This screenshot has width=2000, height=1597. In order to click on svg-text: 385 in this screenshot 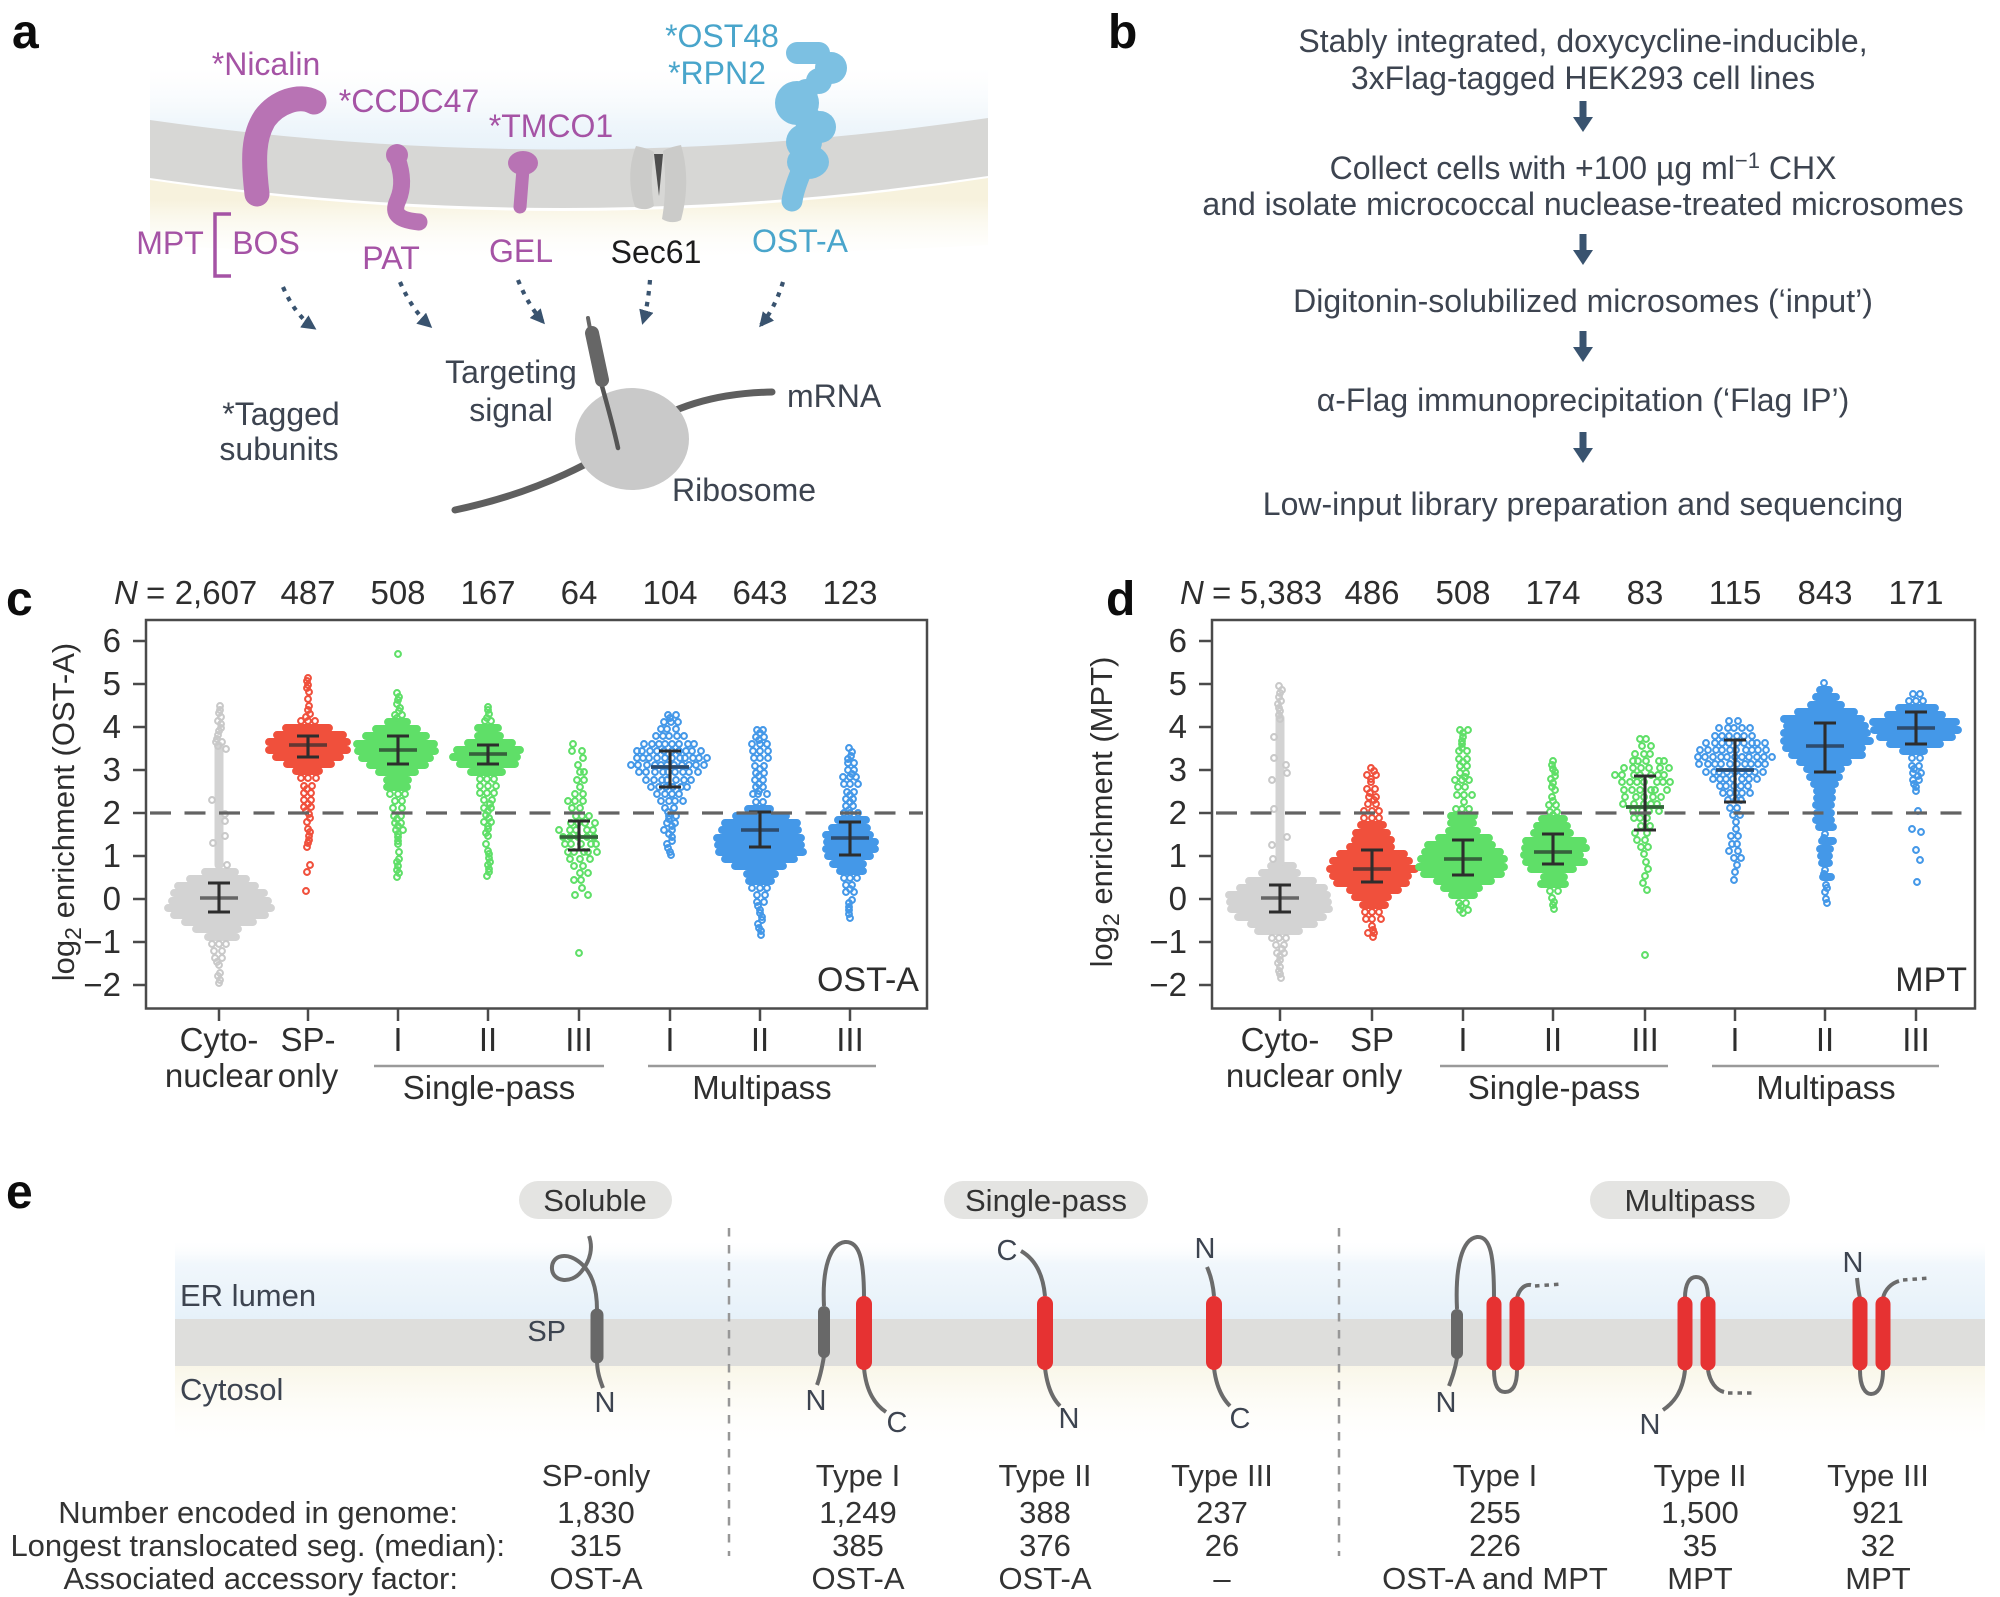, I will do `click(858, 1545)`.